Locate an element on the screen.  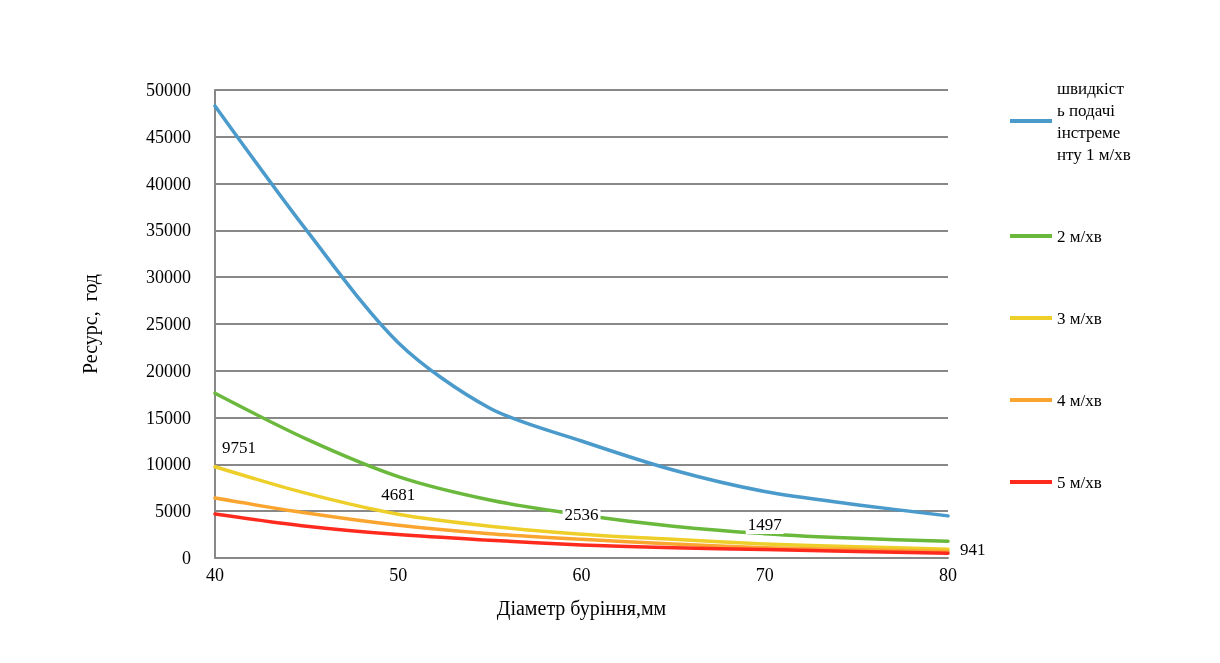
y-tick-label: 20000 is located at coordinates (168, 370).